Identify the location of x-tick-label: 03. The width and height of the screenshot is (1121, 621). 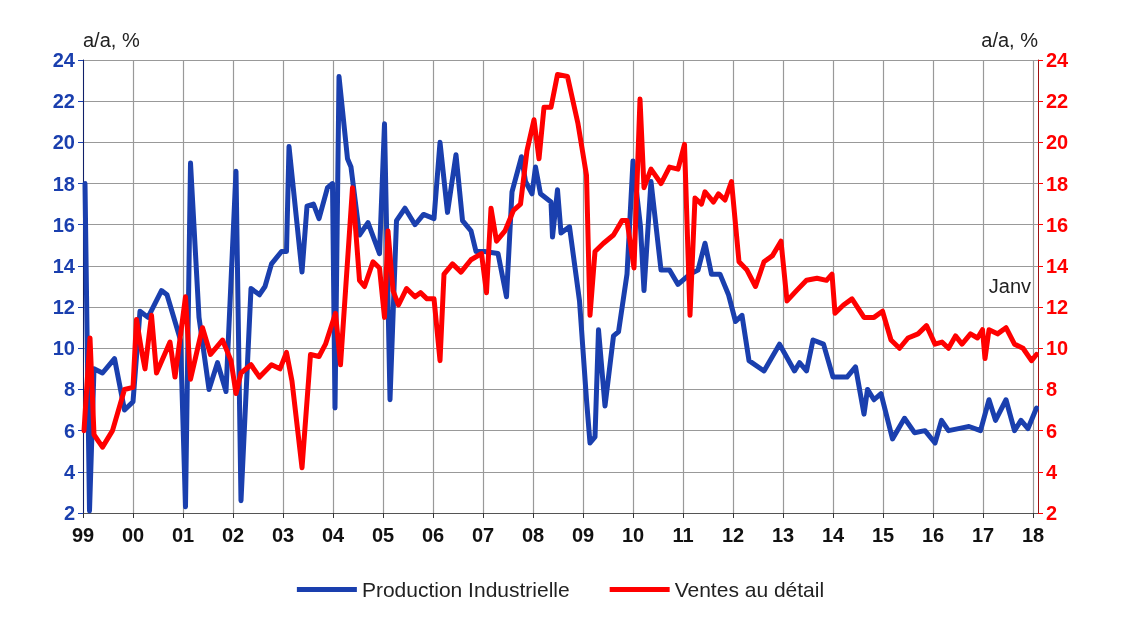
(283, 535).